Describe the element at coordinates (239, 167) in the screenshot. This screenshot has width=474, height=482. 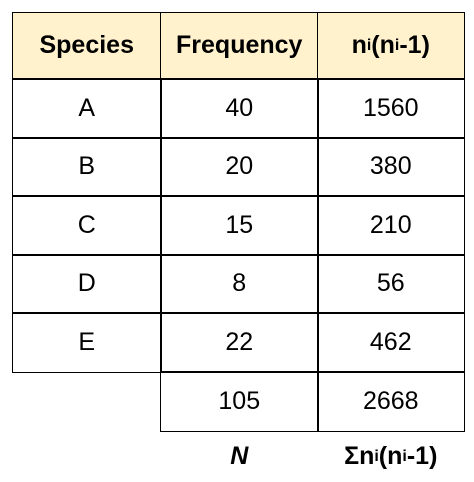
I see `table-cell: 20` at that location.